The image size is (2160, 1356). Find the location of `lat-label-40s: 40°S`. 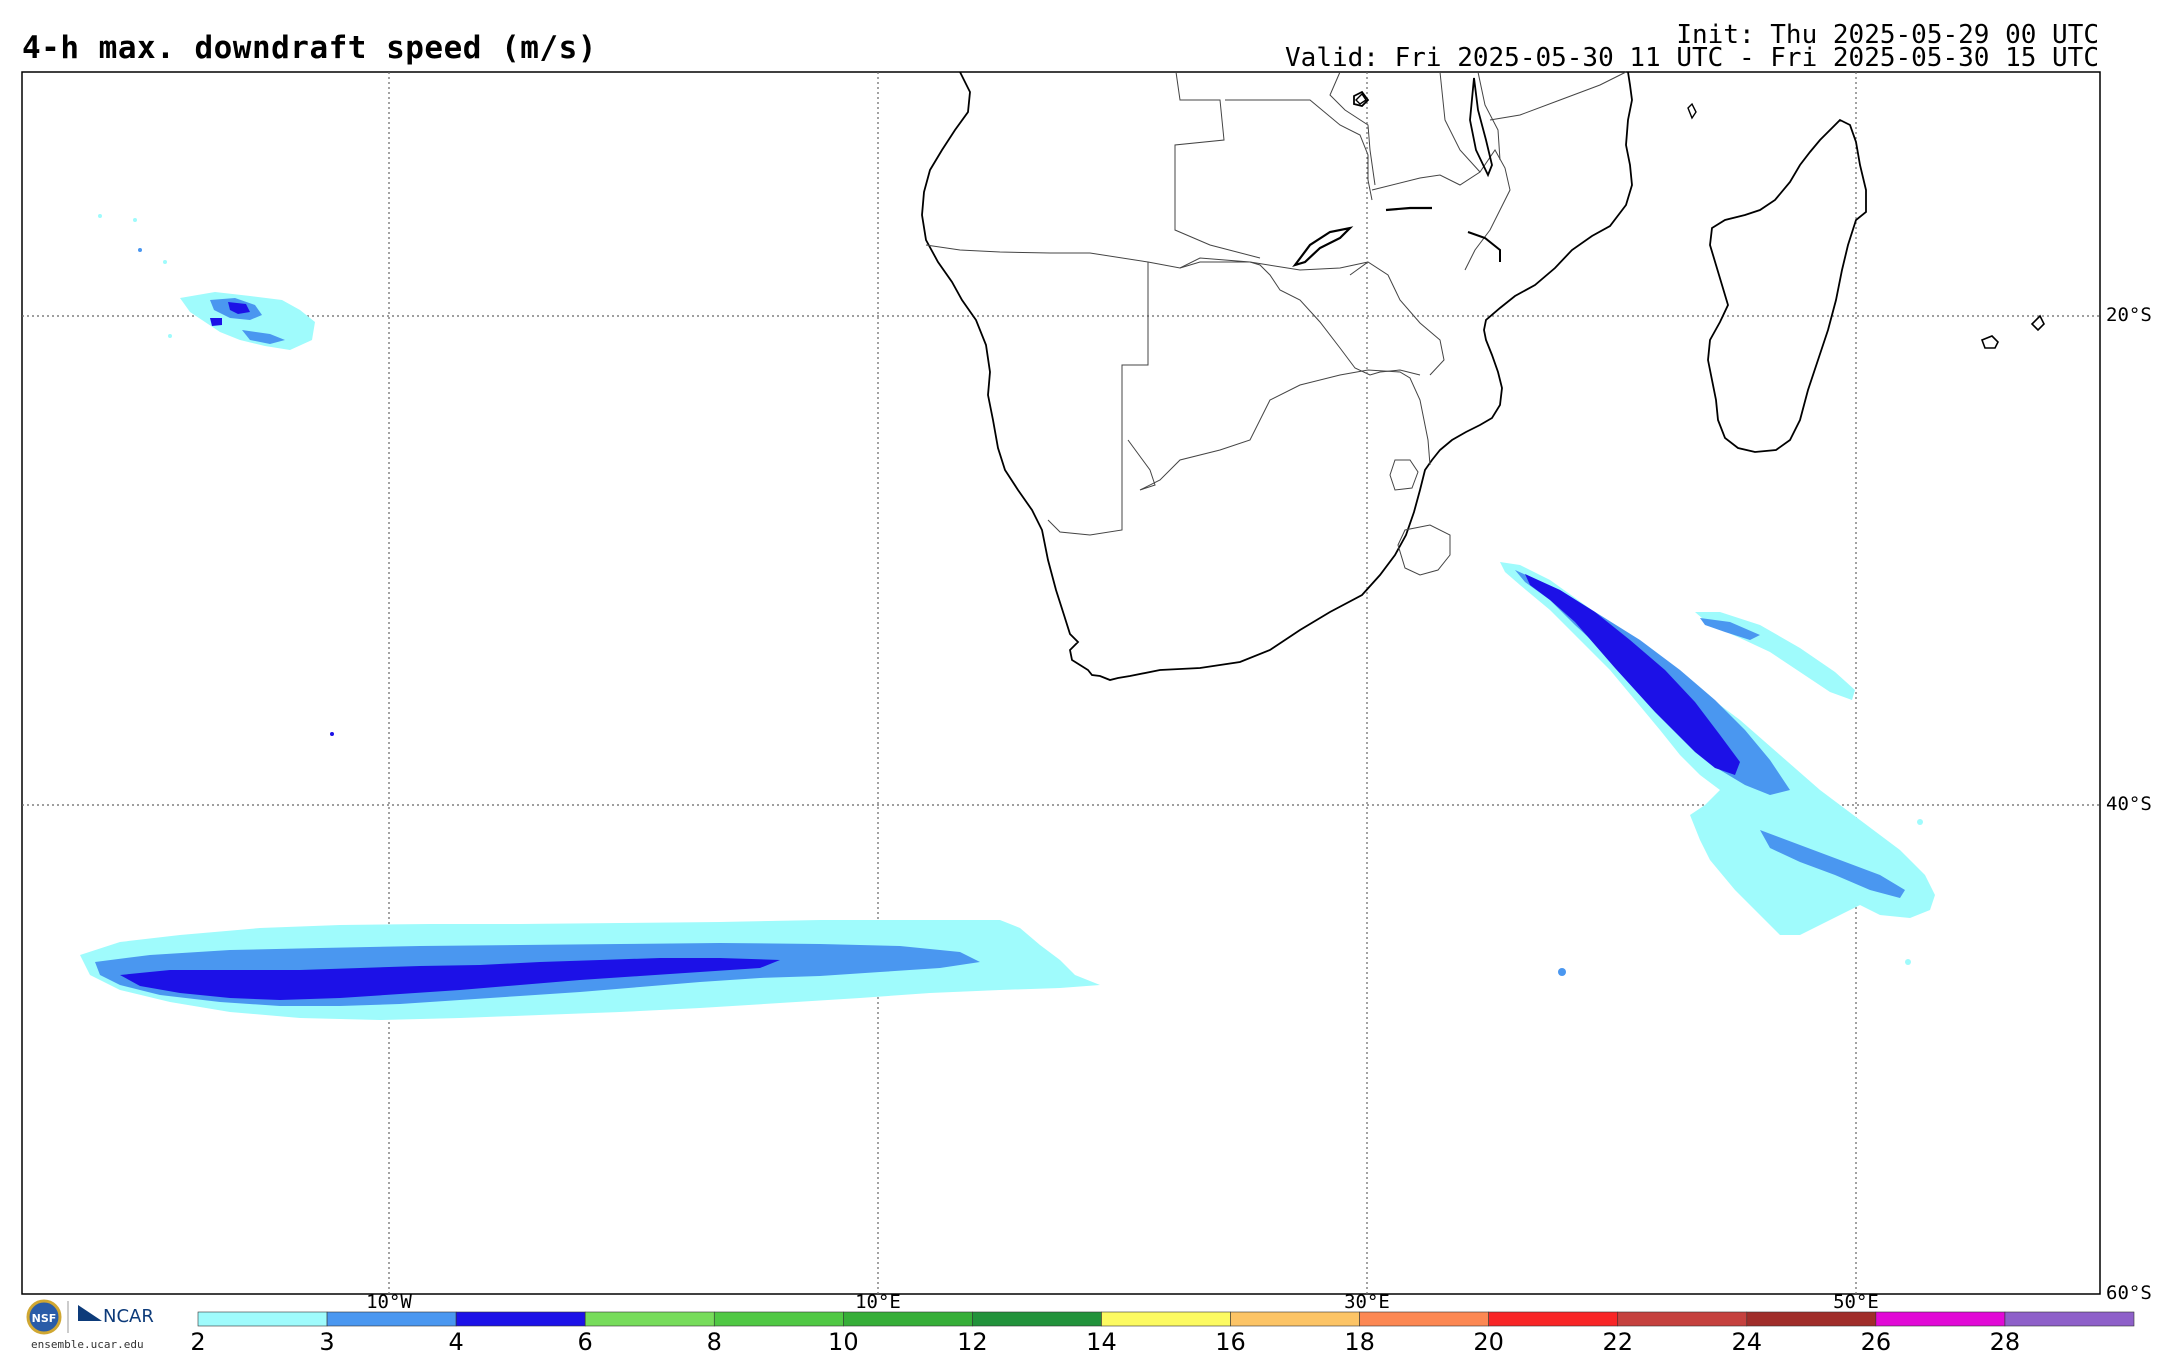

lat-label-40s: 40°S is located at coordinates (2129, 804).